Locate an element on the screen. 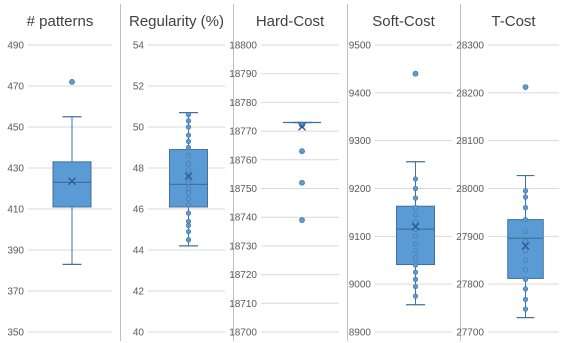  y-tick-label: 50 is located at coordinates (139, 128).